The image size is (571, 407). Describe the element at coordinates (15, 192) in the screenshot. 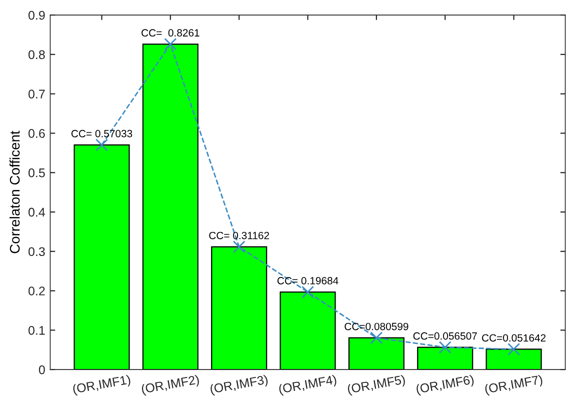

I see `y-axis-title: Correlaton Cofficent` at that location.